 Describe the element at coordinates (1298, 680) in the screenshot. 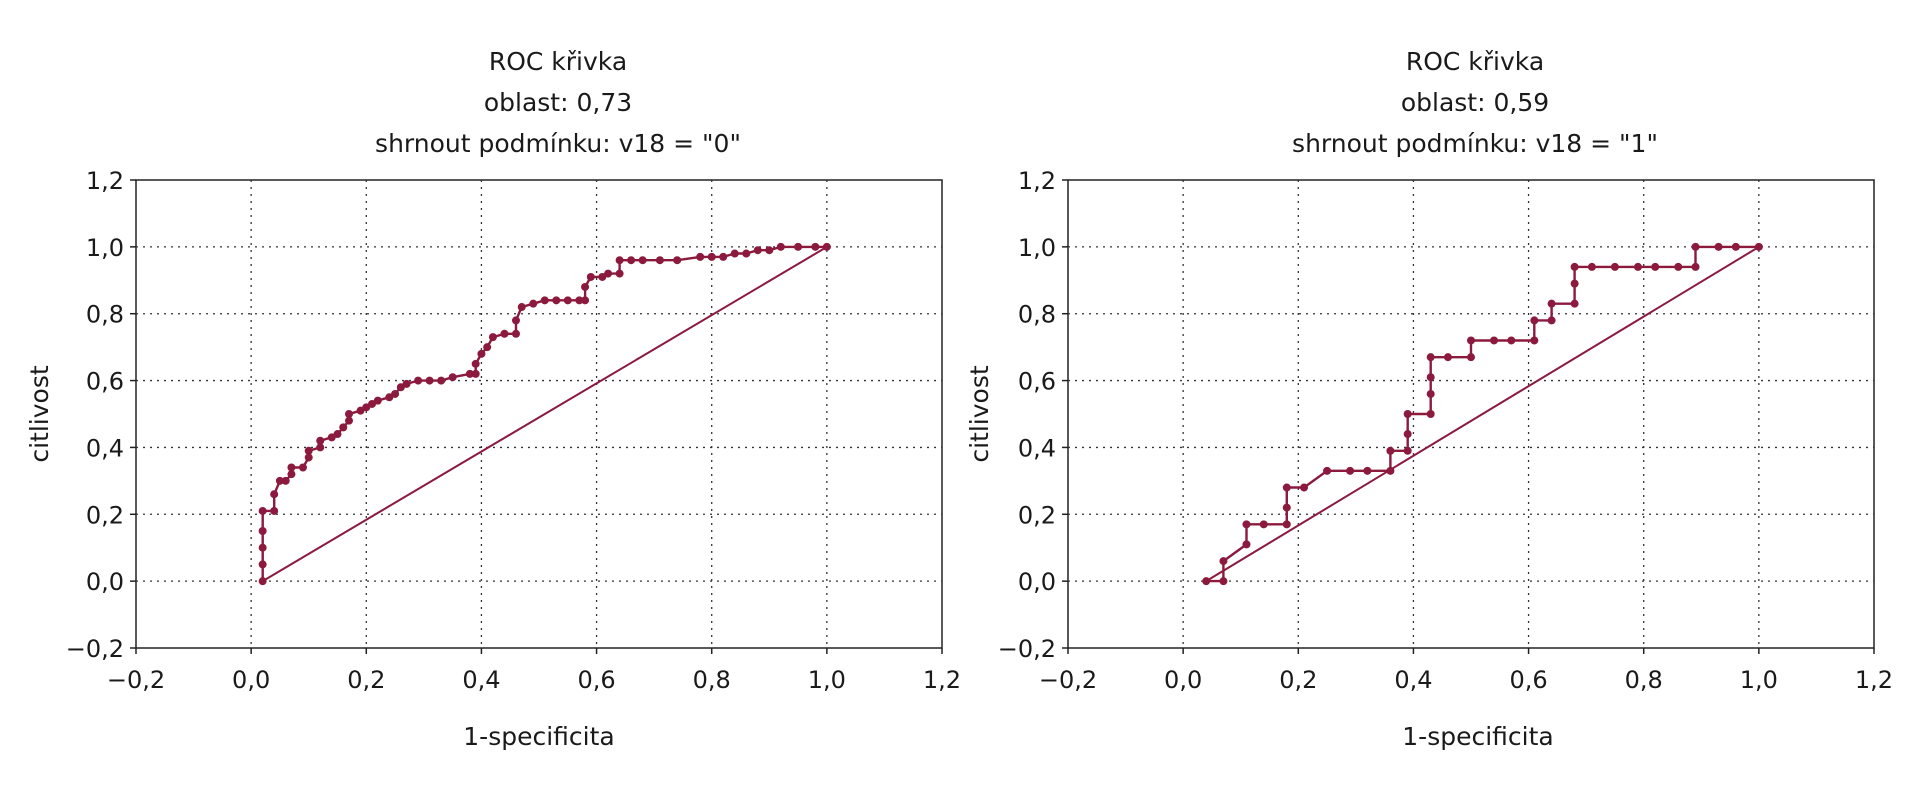

I see `right-x-tick-label-2: 0,2` at that location.